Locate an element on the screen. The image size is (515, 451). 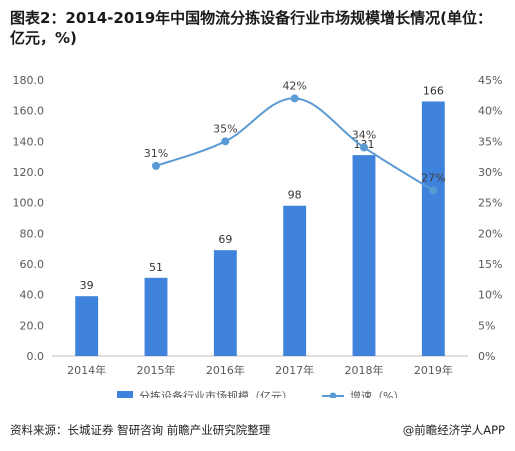
brand-text: @前瞻经济学人APP is located at coordinates (453, 430).